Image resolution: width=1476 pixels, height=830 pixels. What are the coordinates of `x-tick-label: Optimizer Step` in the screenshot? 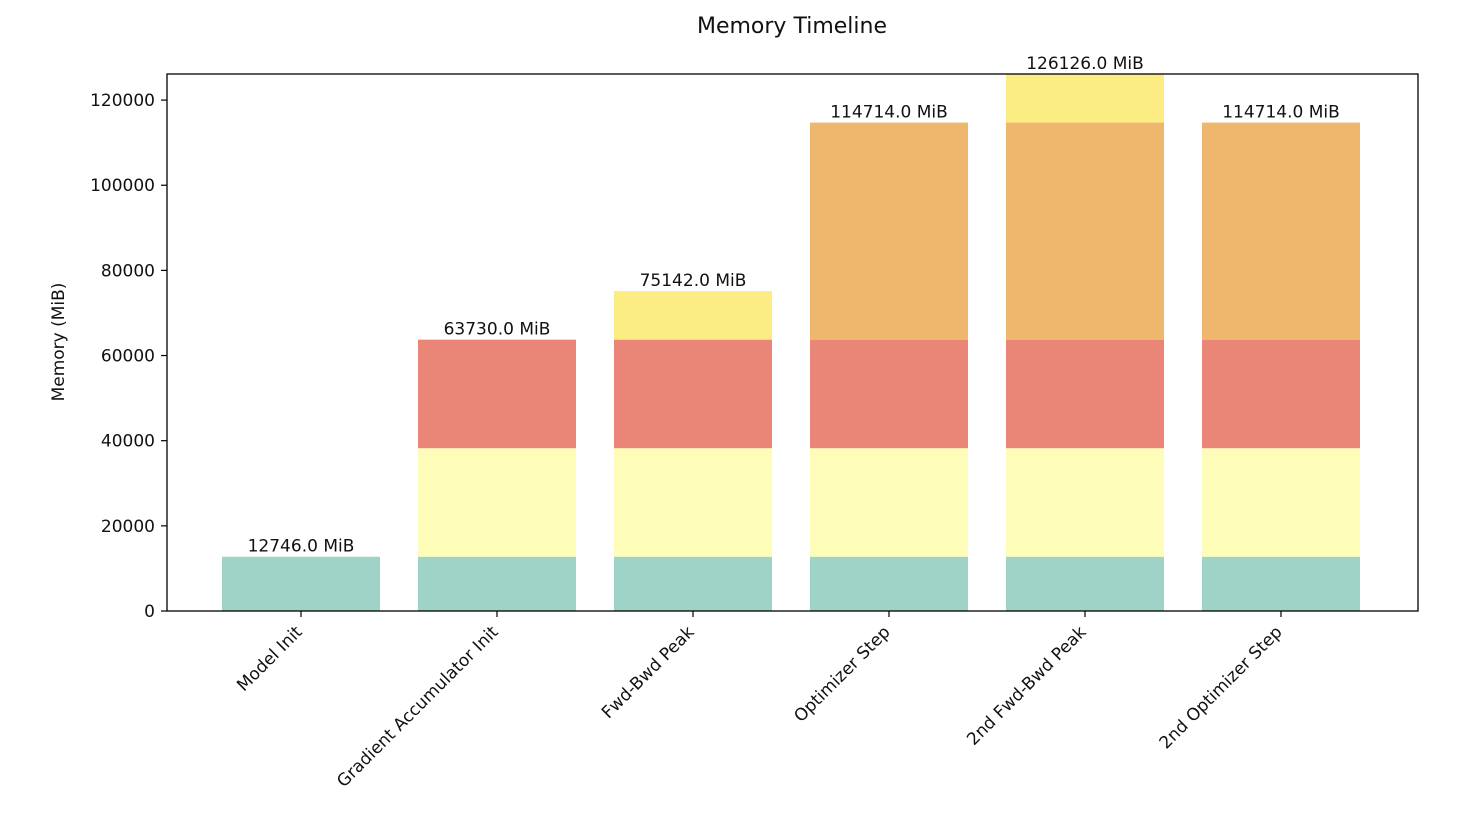 It's located at (842, 674).